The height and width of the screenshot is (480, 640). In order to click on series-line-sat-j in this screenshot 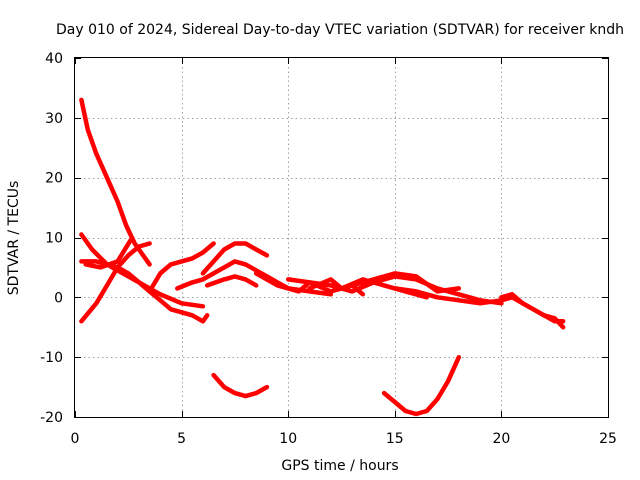, I will do `click(240, 385)`.